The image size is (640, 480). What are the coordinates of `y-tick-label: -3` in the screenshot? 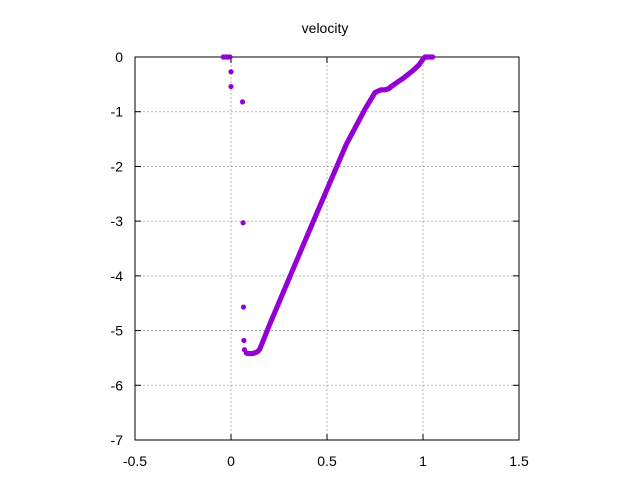 It's located at (117, 221).